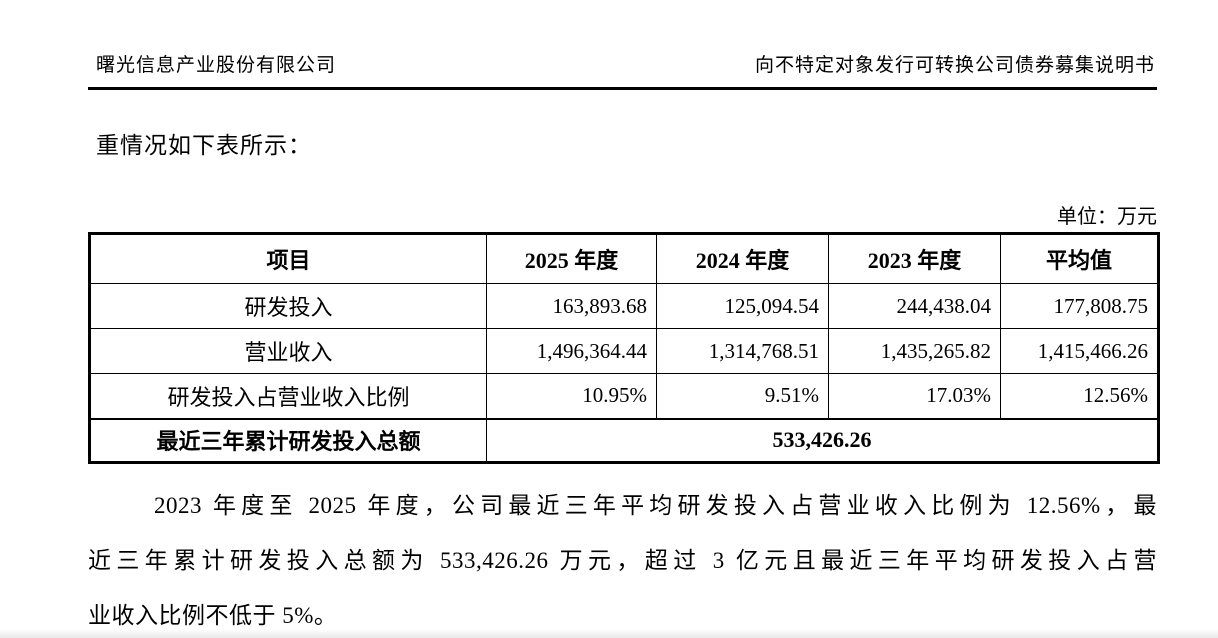 The height and width of the screenshot is (638, 1218). What do you see at coordinates (609, 633) in the screenshot?
I see `page-bottom-edge` at bounding box center [609, 633].